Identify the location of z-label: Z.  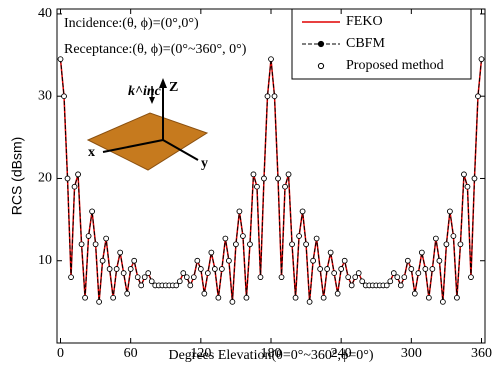
(173, 87).